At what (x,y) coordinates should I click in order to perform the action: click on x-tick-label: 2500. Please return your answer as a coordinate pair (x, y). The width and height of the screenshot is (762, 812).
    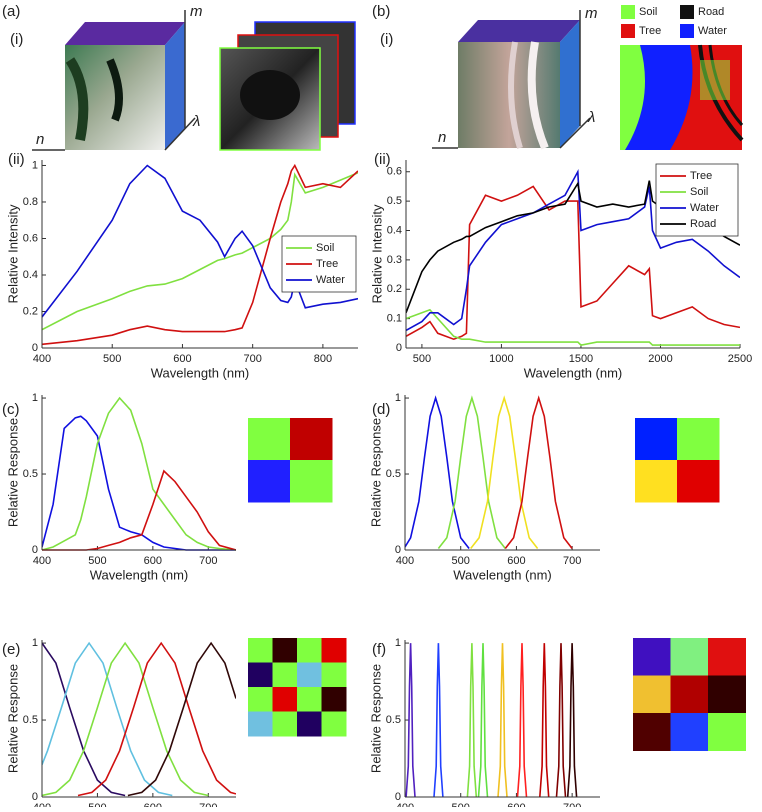
    Looking at the image, I should click on (740, 359).